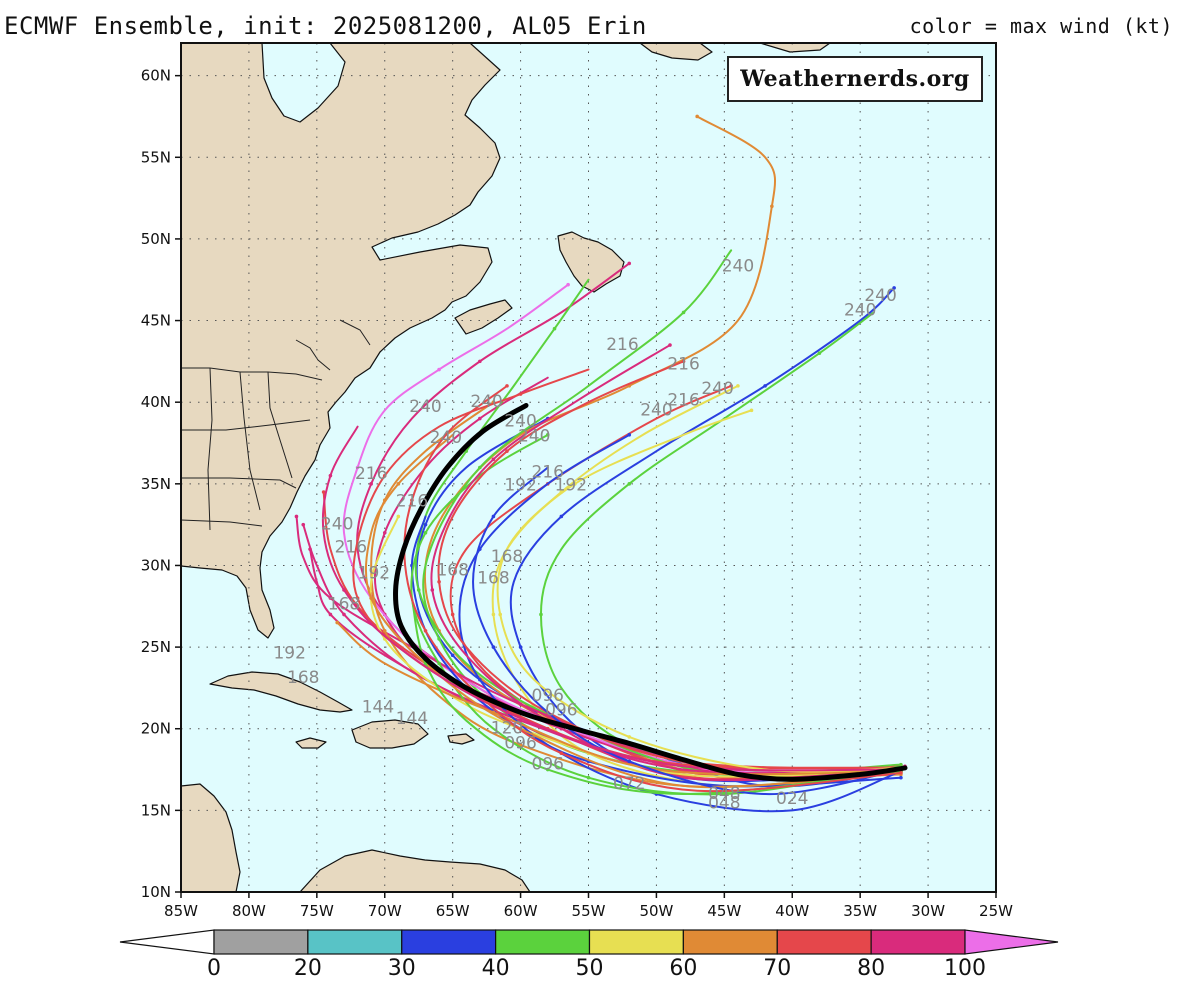 The image size is (1179, 1002). I want to click on lon-label: 65W, so click(453, 911).